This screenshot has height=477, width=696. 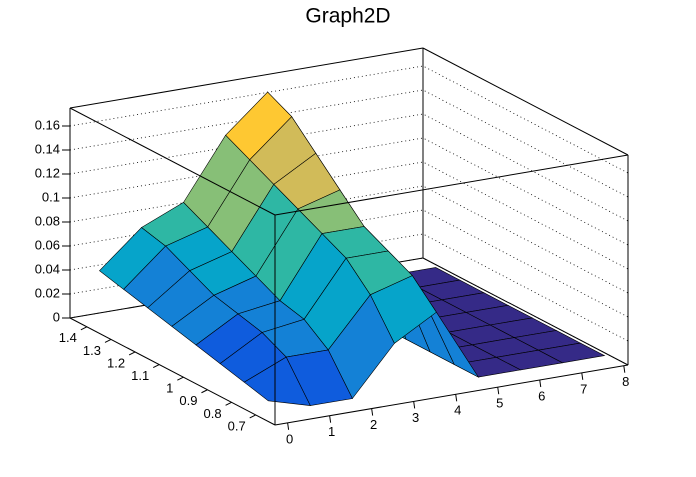 What do you see at coordinates (541, 395) in the screenshot?
I see `x-tick-label: 6` at bounding box center [541, 395].